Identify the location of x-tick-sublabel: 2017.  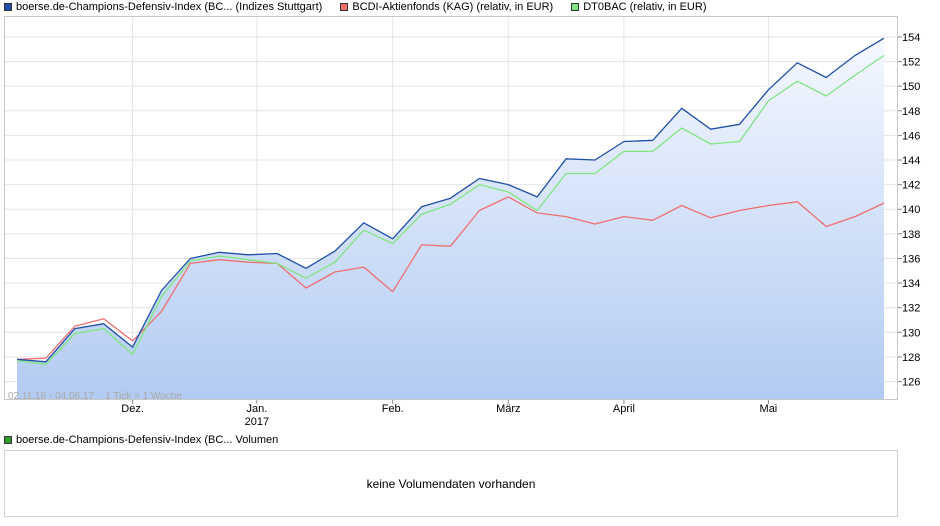
(257, 422).